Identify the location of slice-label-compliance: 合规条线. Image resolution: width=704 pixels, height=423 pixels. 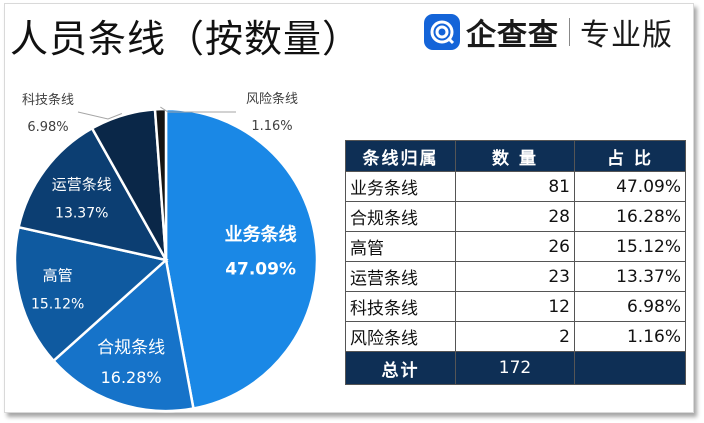
(131, 348).